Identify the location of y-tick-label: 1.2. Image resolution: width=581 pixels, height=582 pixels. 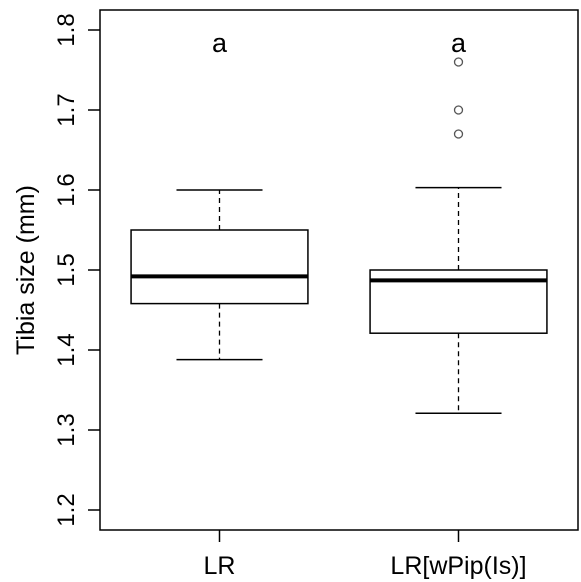
(66, 509).